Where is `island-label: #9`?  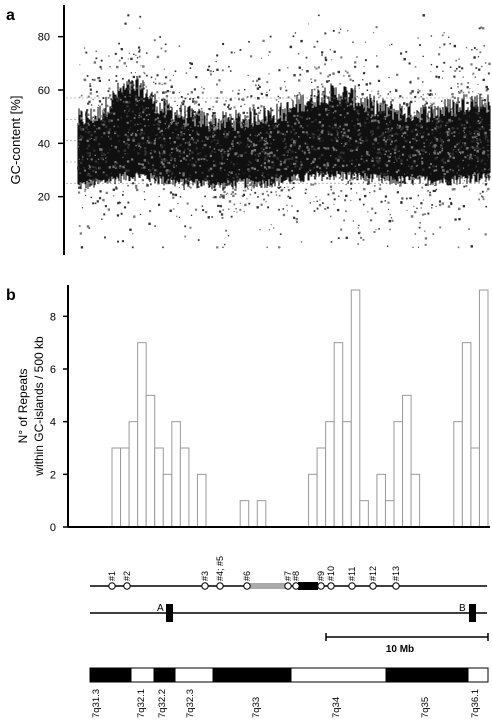 island-label: #9 is located at coordinates (321, 576).